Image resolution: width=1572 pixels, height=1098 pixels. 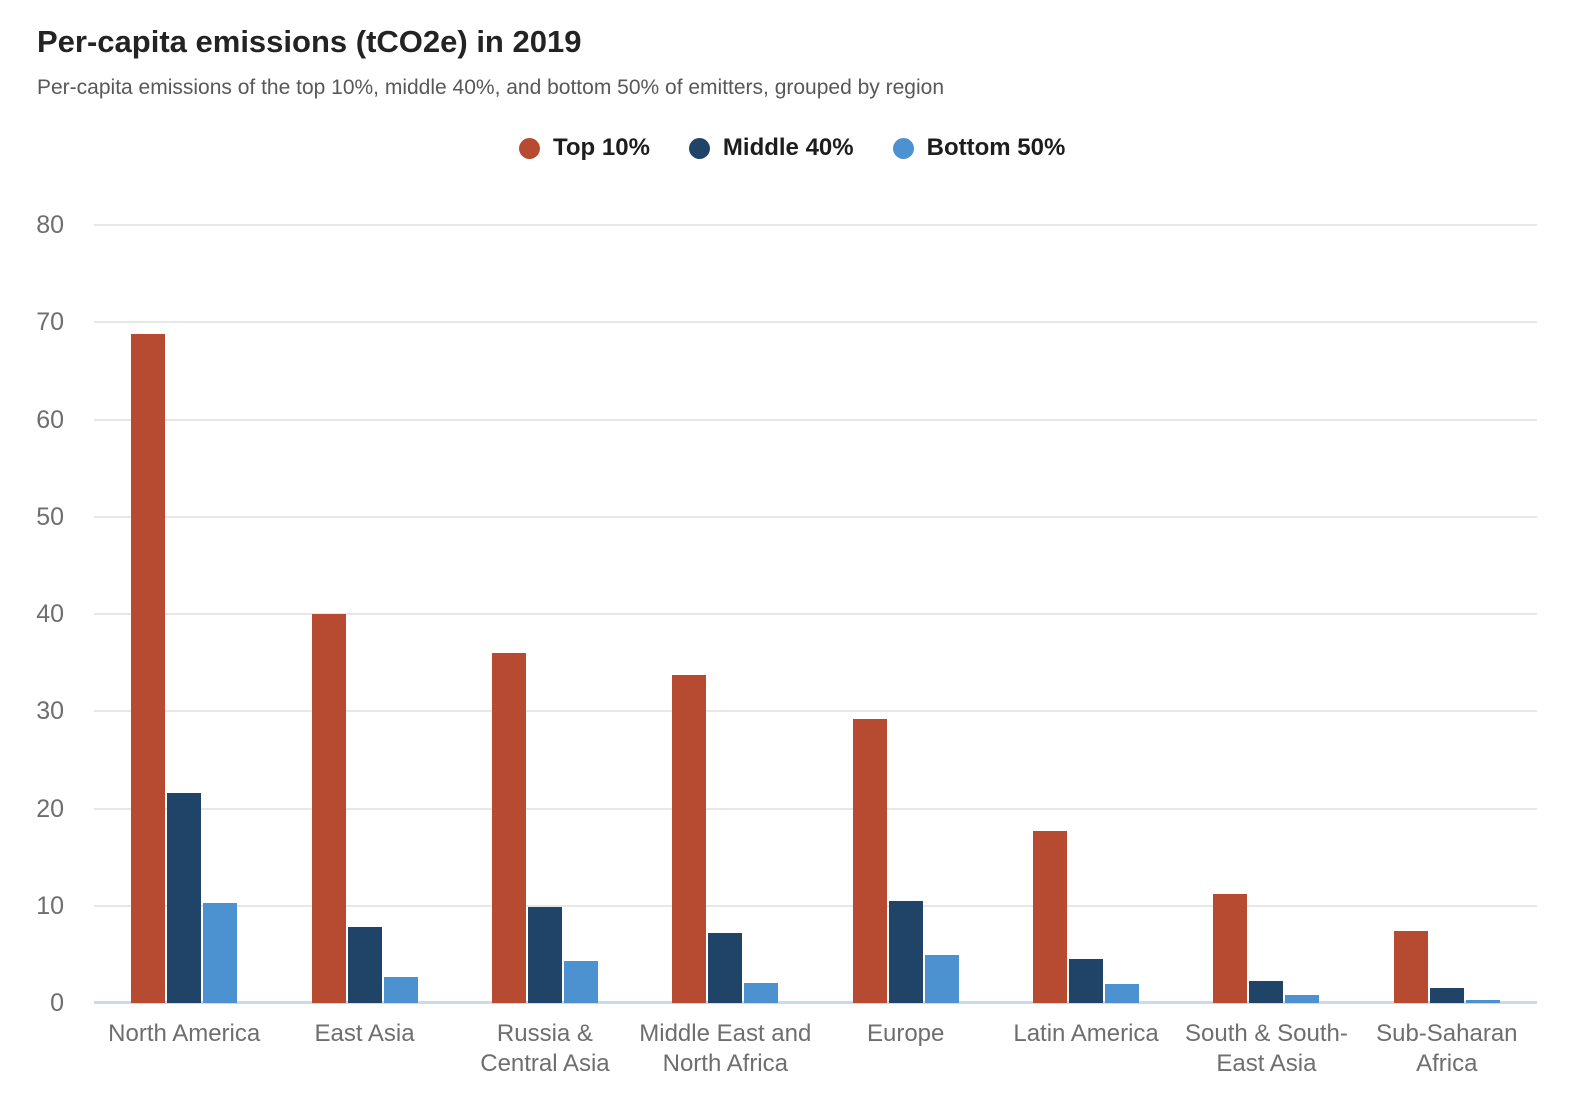 I want to click on bar-group: South & South- East Asia, so click(x=1266, y=651).